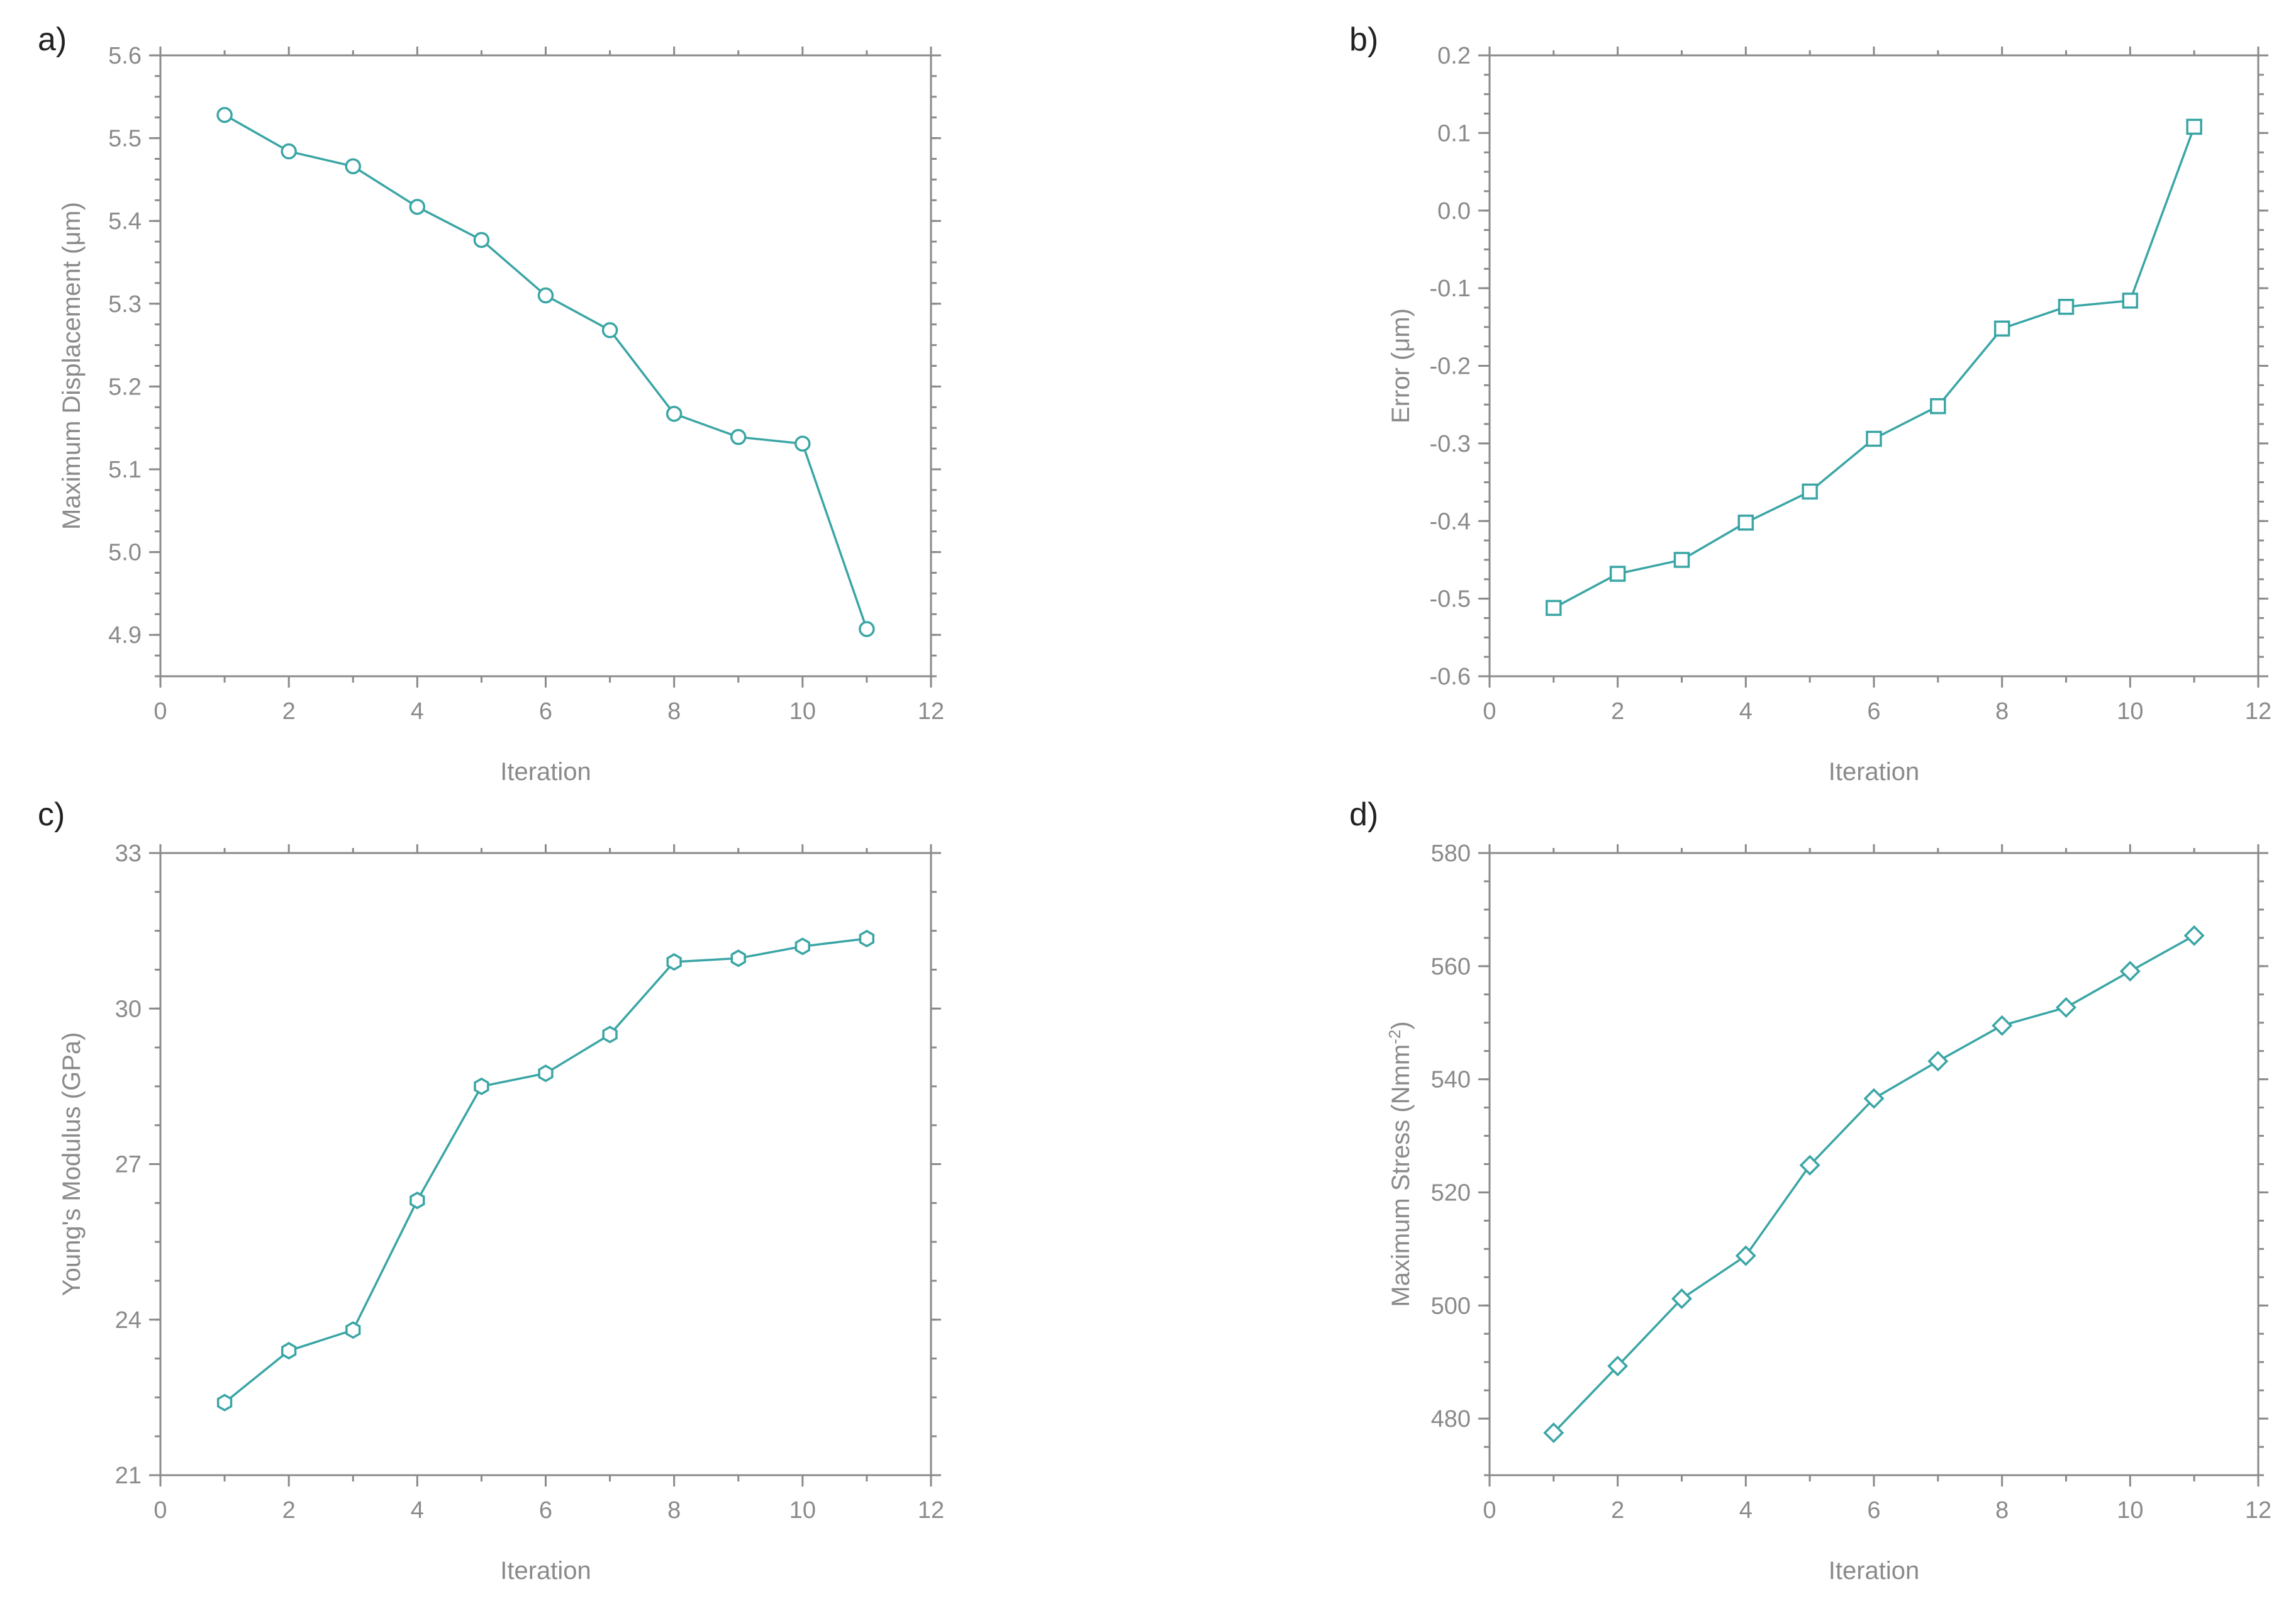 The height and width of the screenshot is (1601, 2296). What do you see at coordinates (72, 366) in the screenshot?
I see `y-axis-title: Maximum Displacement (μm)` at bounding box center [72, 366].